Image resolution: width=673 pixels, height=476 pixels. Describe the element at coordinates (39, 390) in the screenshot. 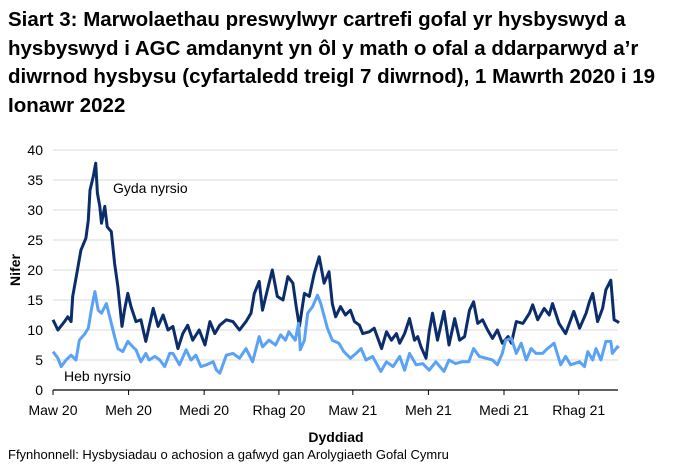

I see `y-tick-label: 0` at that location.